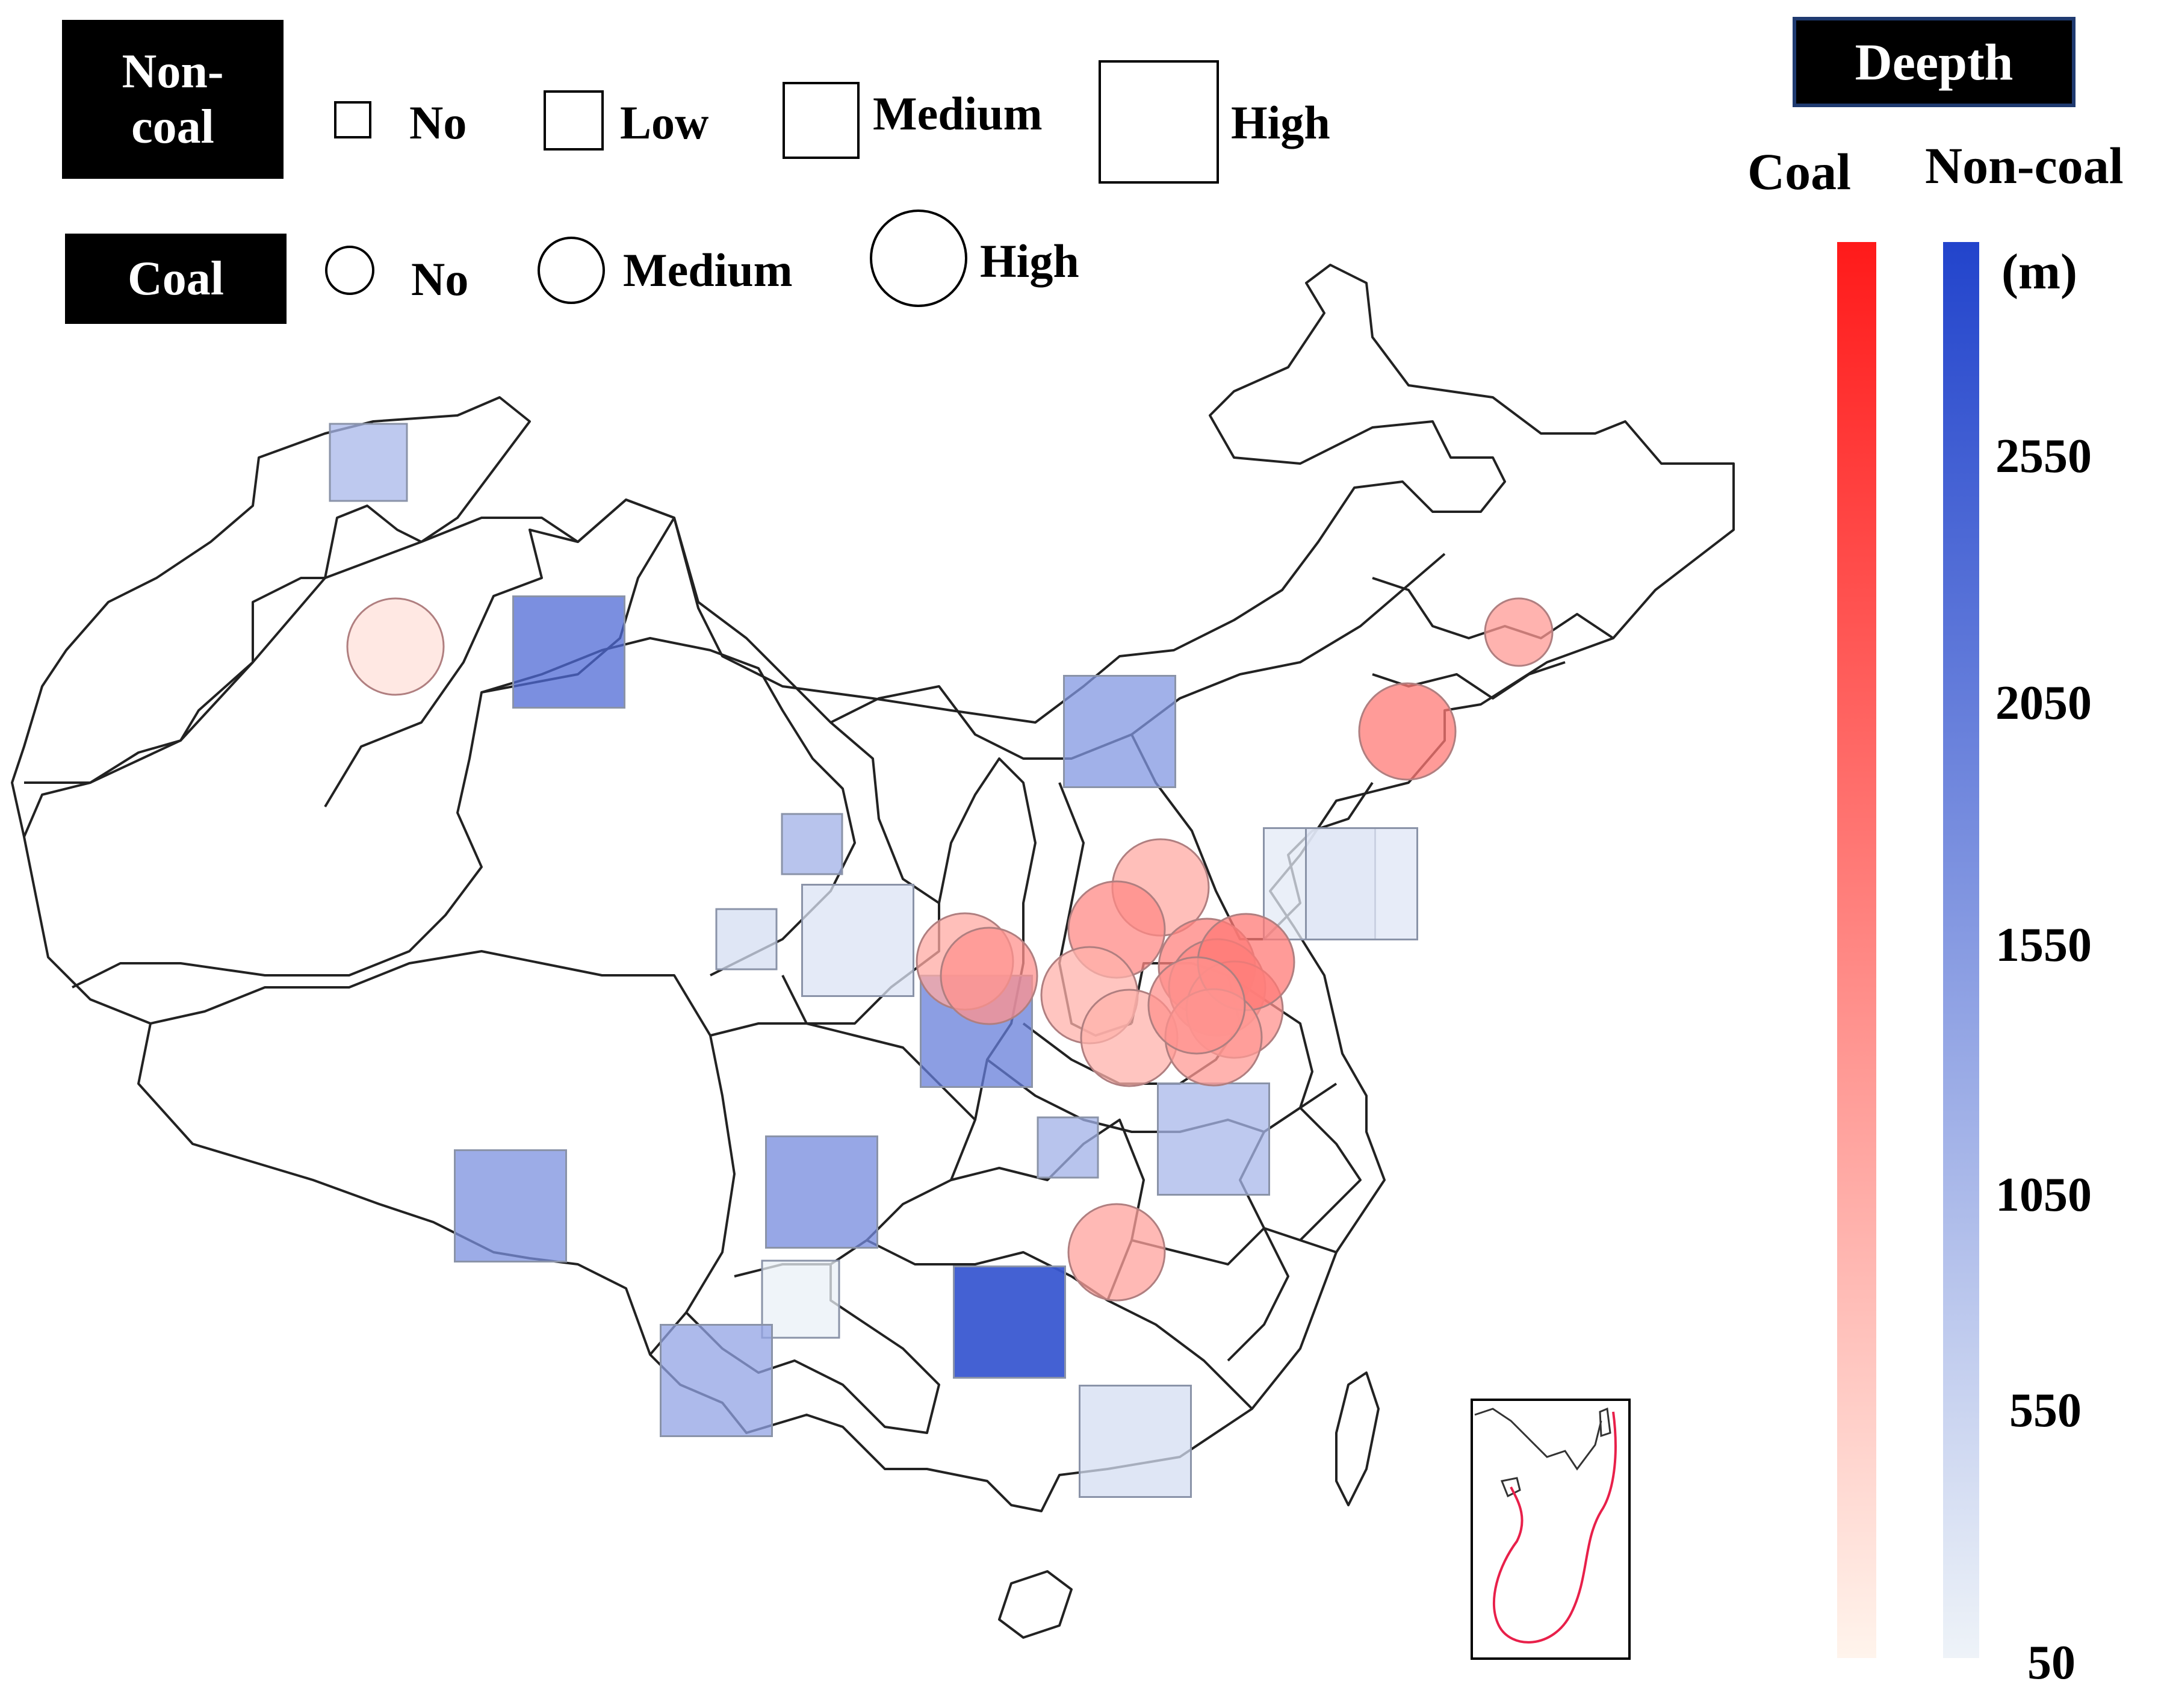 This screenshot has height=1708, width=2167. I want to click on south-china-sea-inset, so click(1551, 1529).